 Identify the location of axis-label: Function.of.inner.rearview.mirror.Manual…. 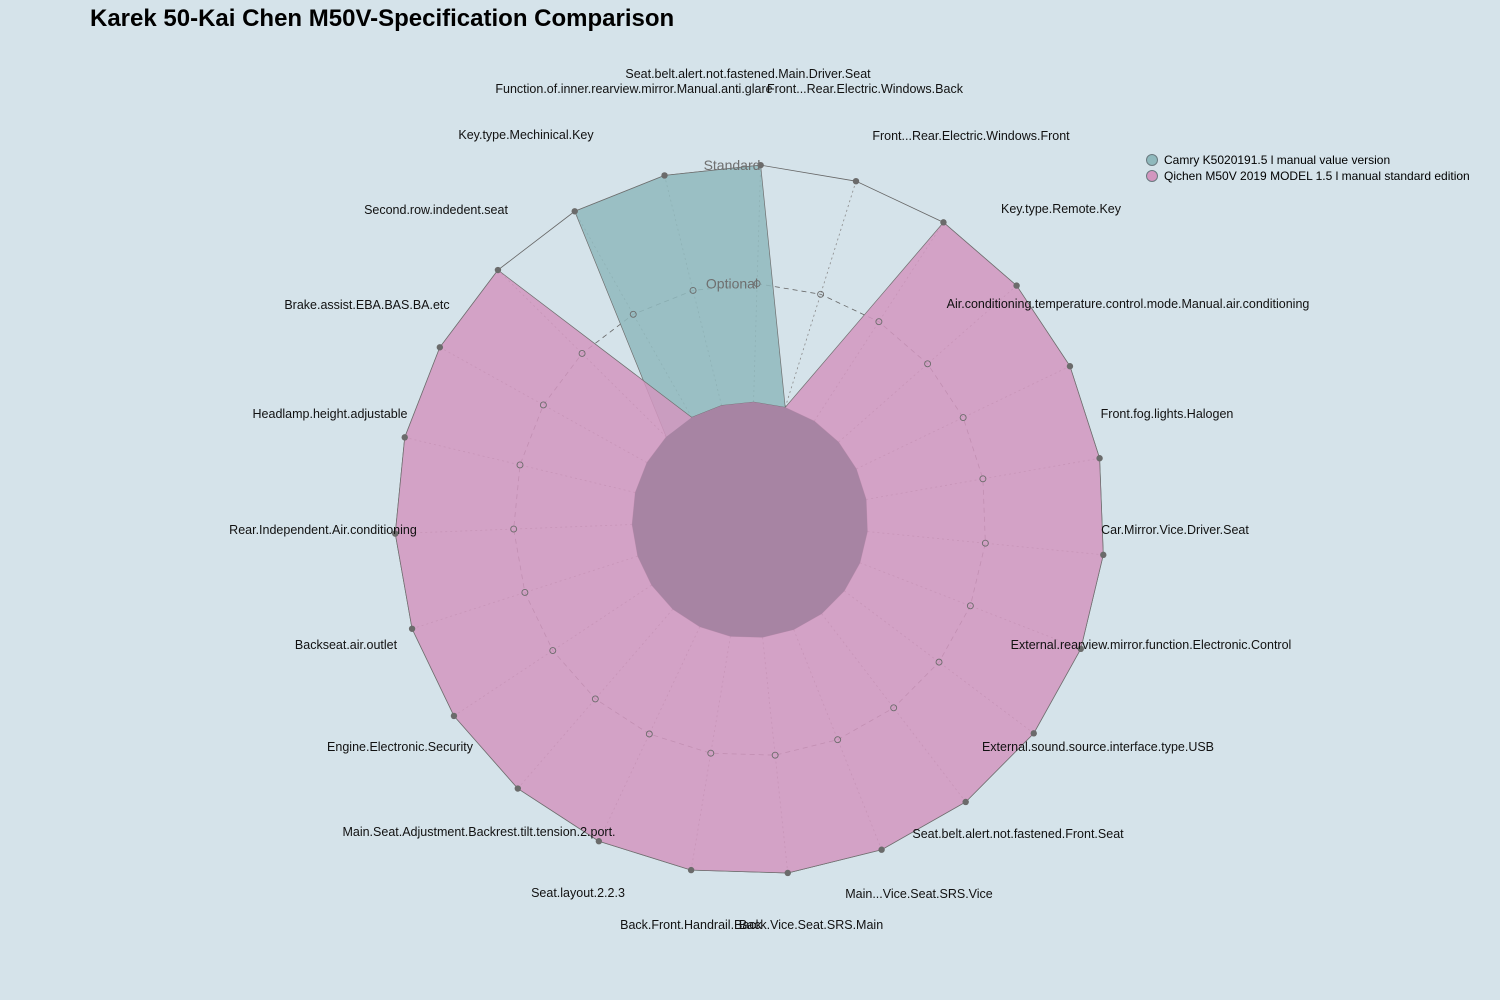
(633, 89).